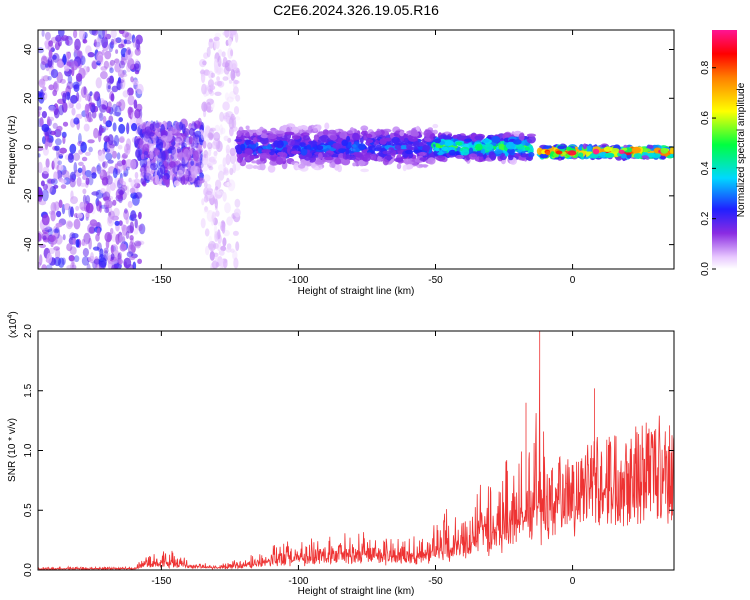  What do you see at coordinates (705, 118) in the screenshot?
I see `colorbar-tick-label: 0.6` at bounding box center [705, 118].